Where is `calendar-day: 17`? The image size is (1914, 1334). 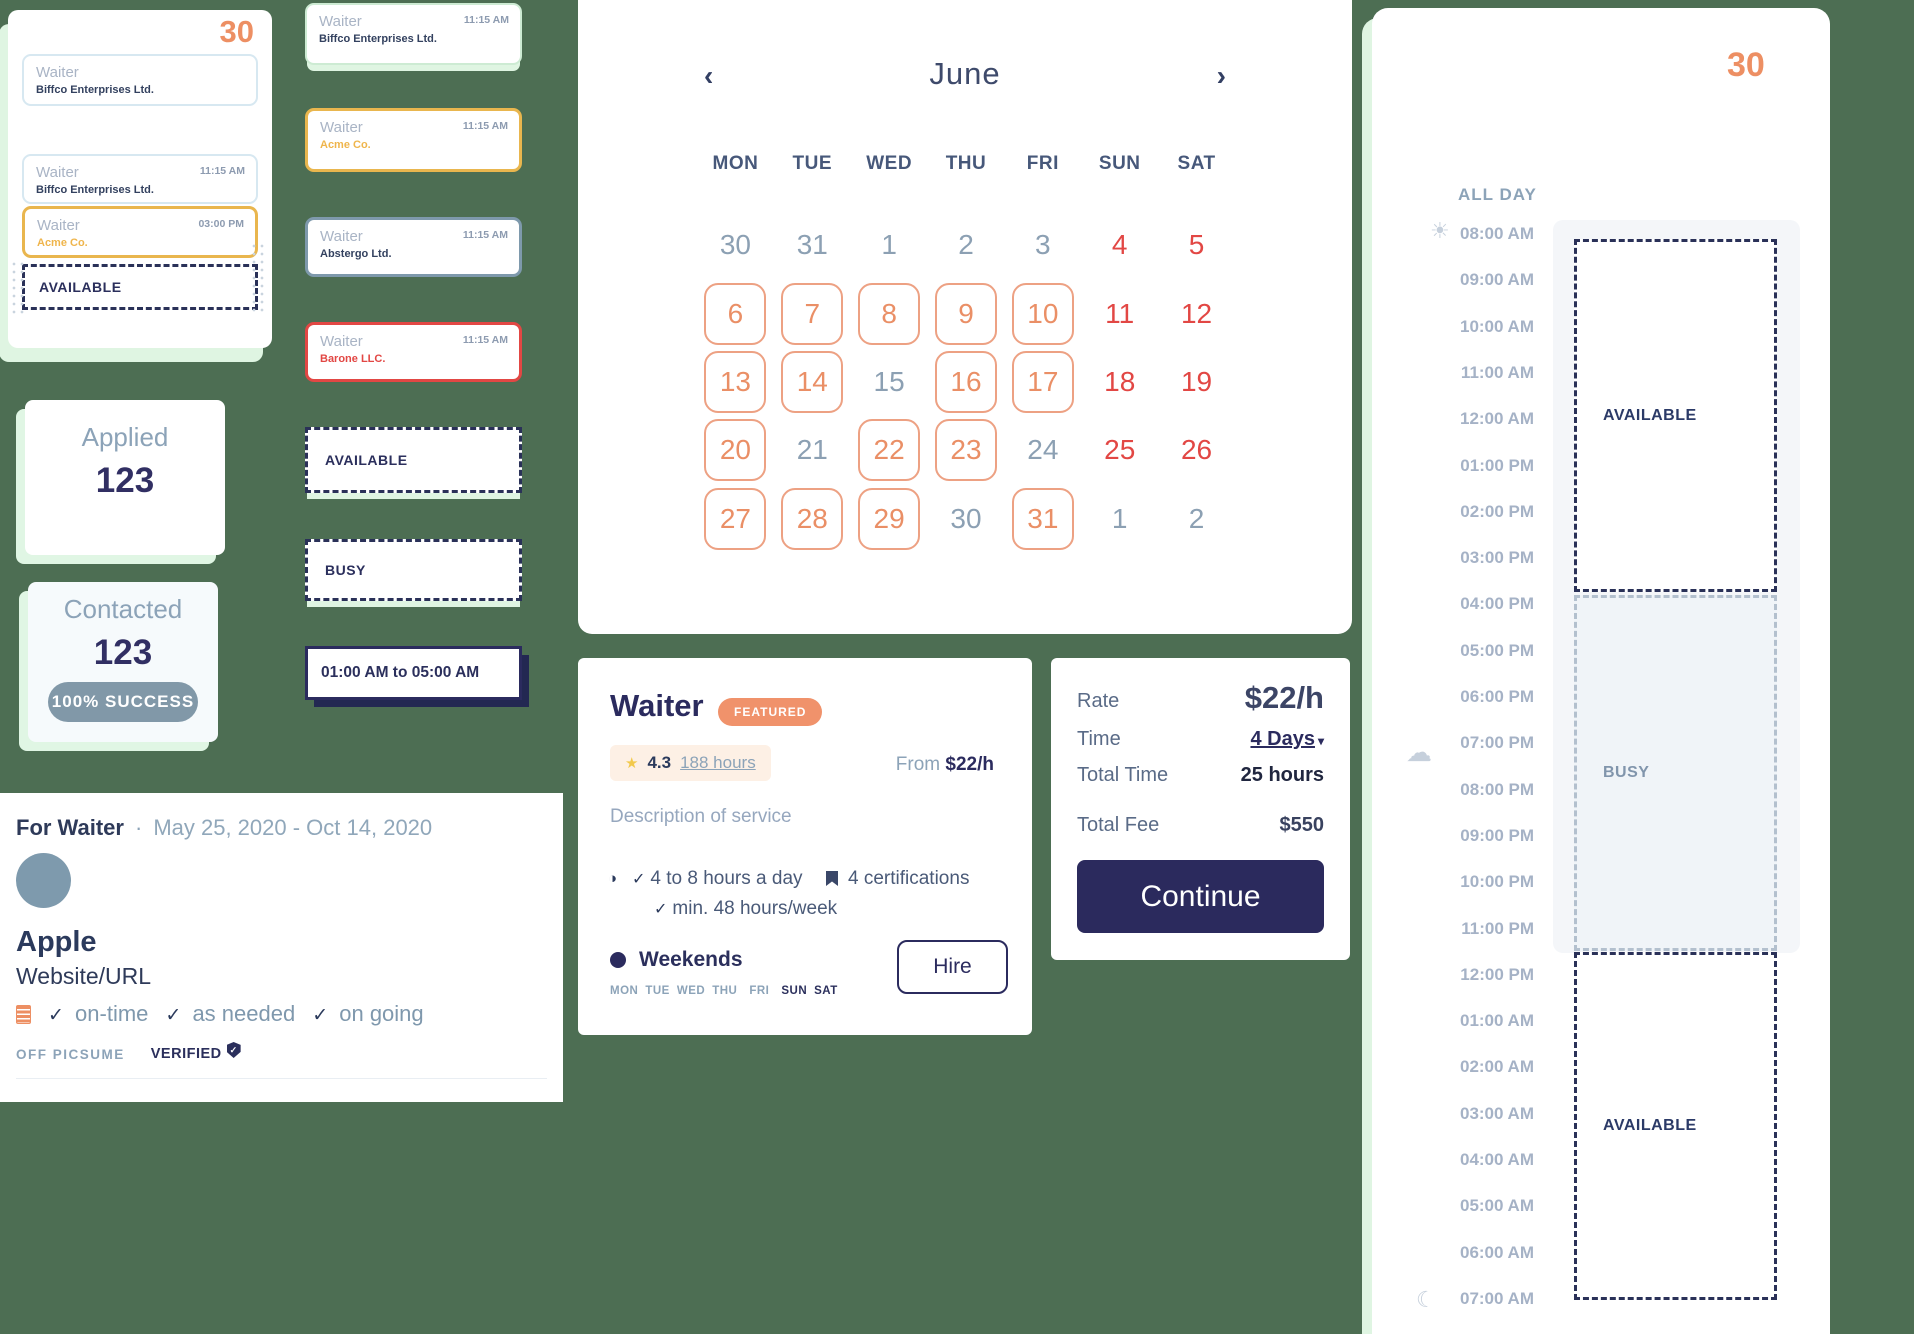 calendar-day: 17 is located at coordinates (1042, 381).